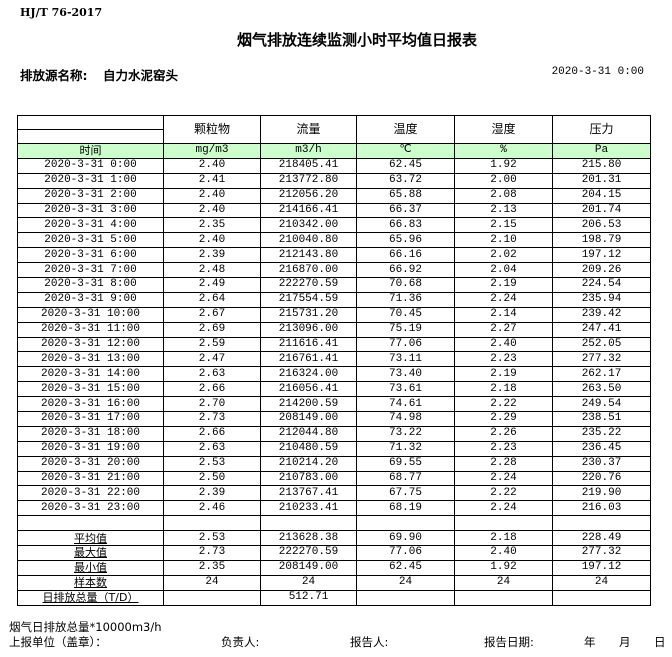 This screenshot has width=672, height=657. What do you see at coordinates (601, 151) in the screenshot?
I see `unit-pressure: Pa` at bounding box center [601, 151].